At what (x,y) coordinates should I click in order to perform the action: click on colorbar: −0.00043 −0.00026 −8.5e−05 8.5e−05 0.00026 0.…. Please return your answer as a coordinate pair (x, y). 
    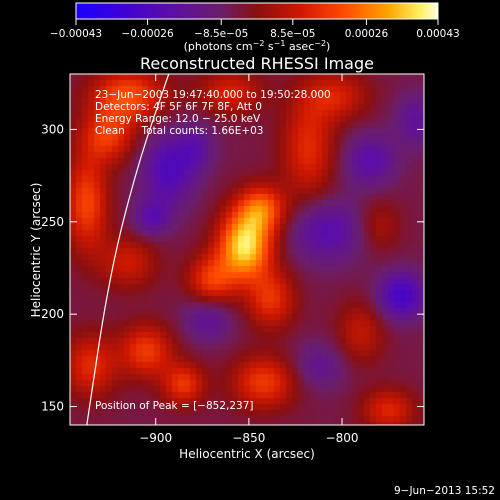
    Looking at the image, I should click on (255, 27).